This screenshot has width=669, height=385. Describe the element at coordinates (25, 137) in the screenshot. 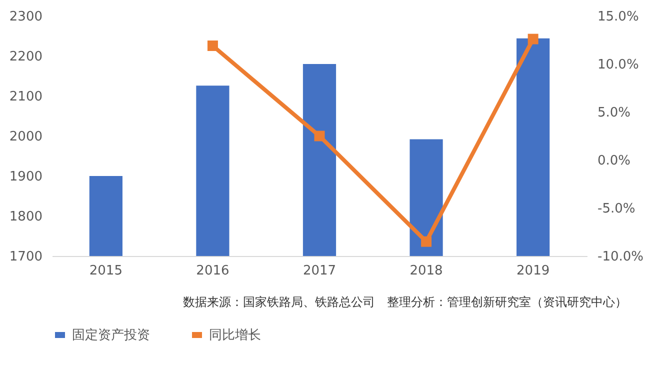

I see `y-tick-label: 2000` at that location.